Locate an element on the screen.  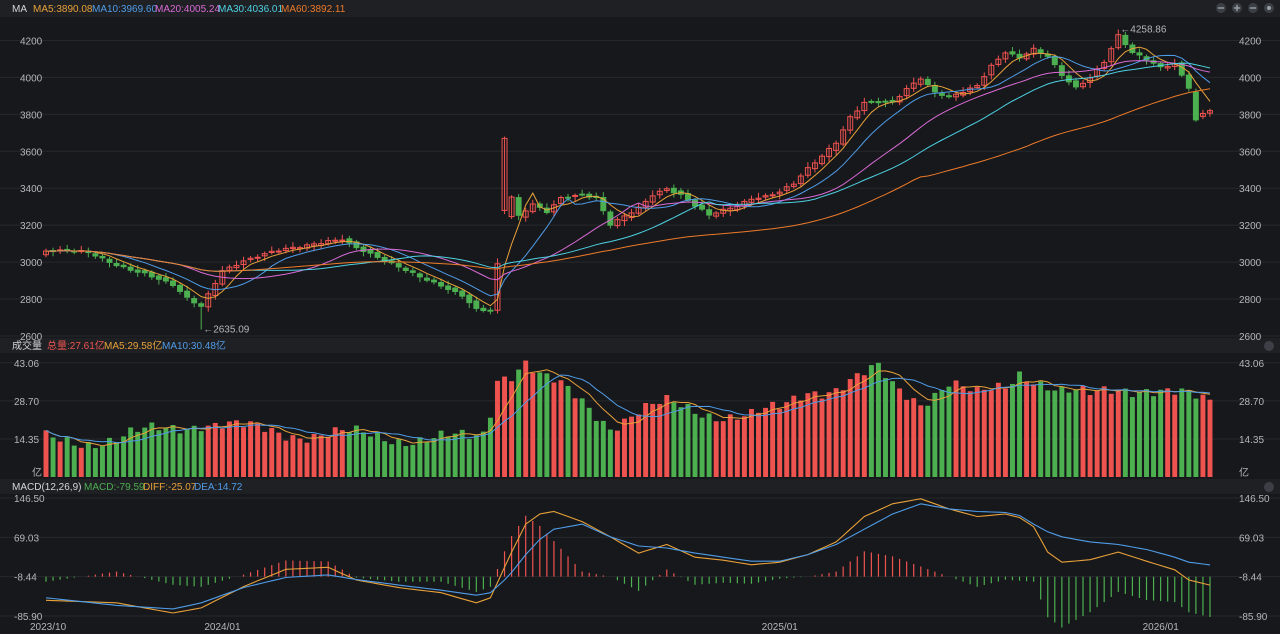
price-header-bar is located at coordinates (640, 8).